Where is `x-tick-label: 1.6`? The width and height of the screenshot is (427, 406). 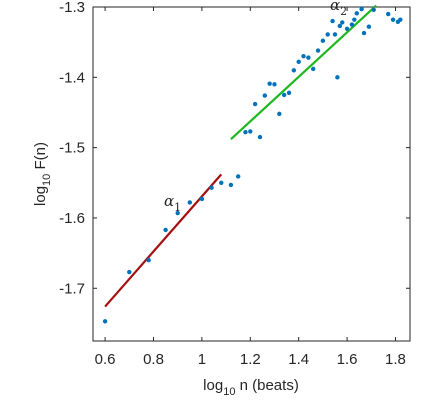
x-tick-label: 1.6 is located at coordinates (347, 359).